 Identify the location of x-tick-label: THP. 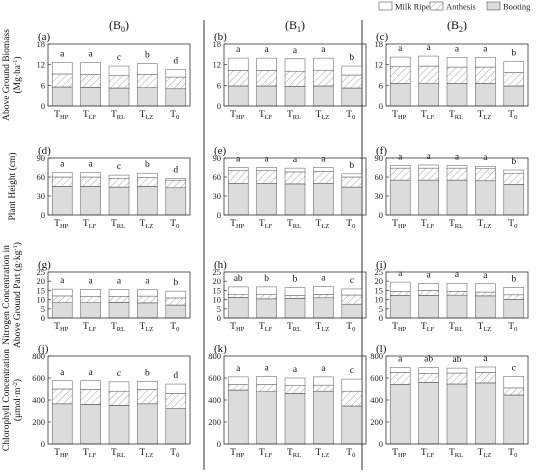
(61, 115).